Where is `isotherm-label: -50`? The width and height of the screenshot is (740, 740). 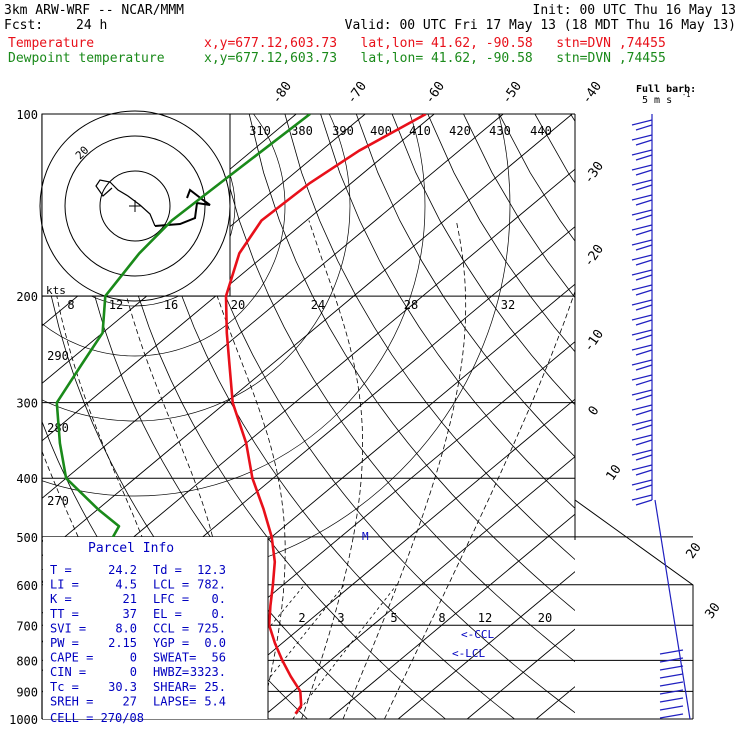 isotherm-label: -50 is located at coordinates (512, 93).